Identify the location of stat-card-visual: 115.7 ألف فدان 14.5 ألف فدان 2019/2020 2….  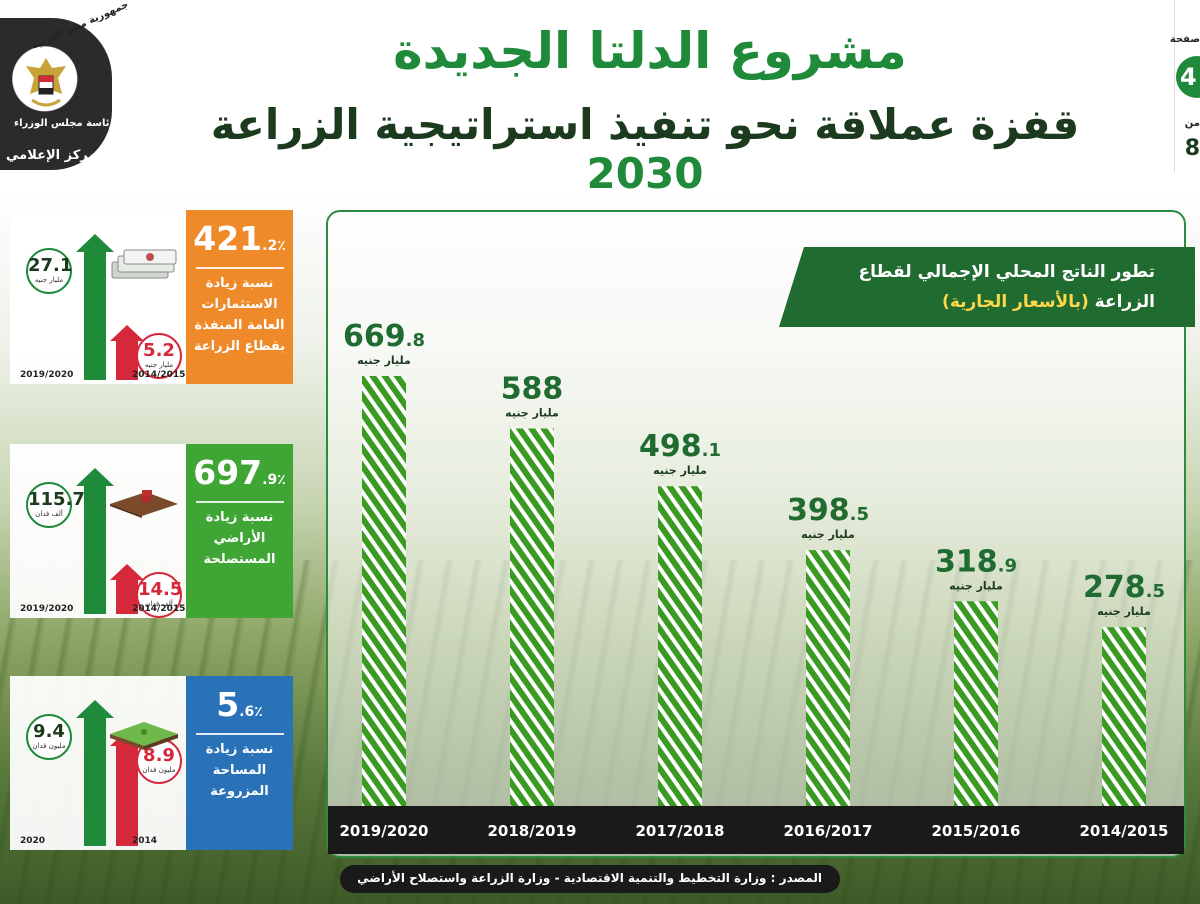
(98, 531).